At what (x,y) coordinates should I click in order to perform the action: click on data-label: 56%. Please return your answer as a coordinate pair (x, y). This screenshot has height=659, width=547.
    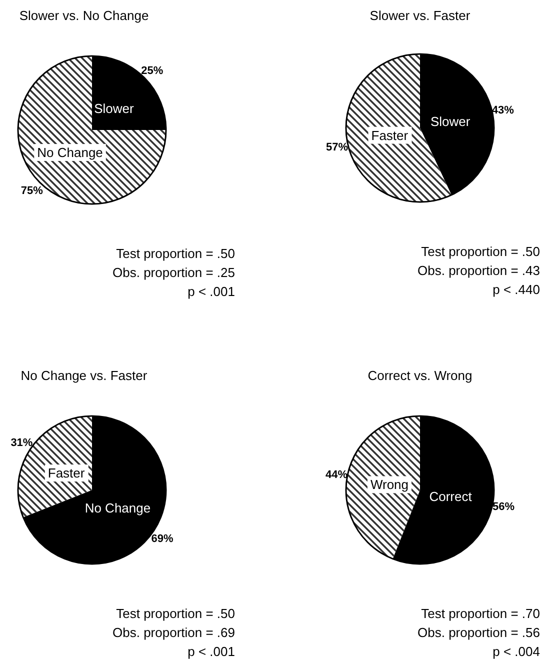
    Looking at the image, I should click on (503, 506).